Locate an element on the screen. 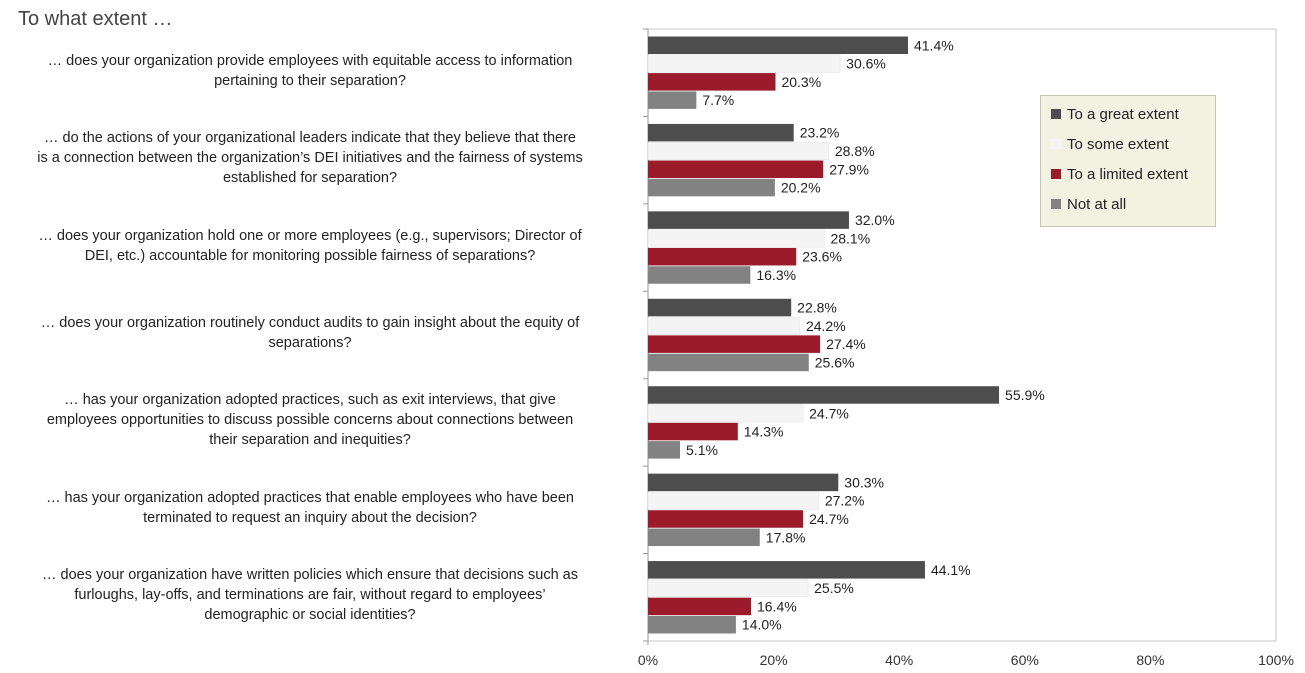 This screenshot has height=673, width=1305. data-label: 22.8% is located at coordinates (817, 308).